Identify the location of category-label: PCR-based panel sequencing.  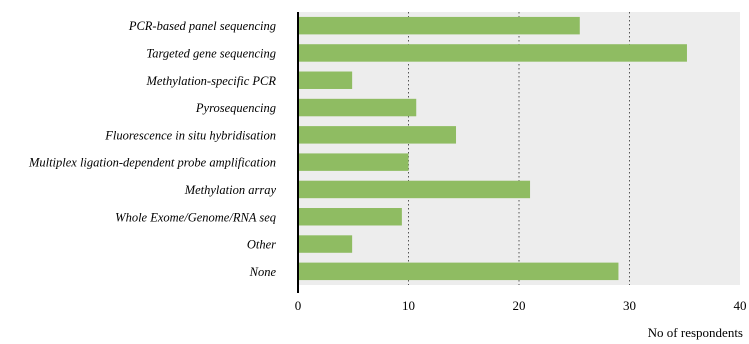
(202, 26).